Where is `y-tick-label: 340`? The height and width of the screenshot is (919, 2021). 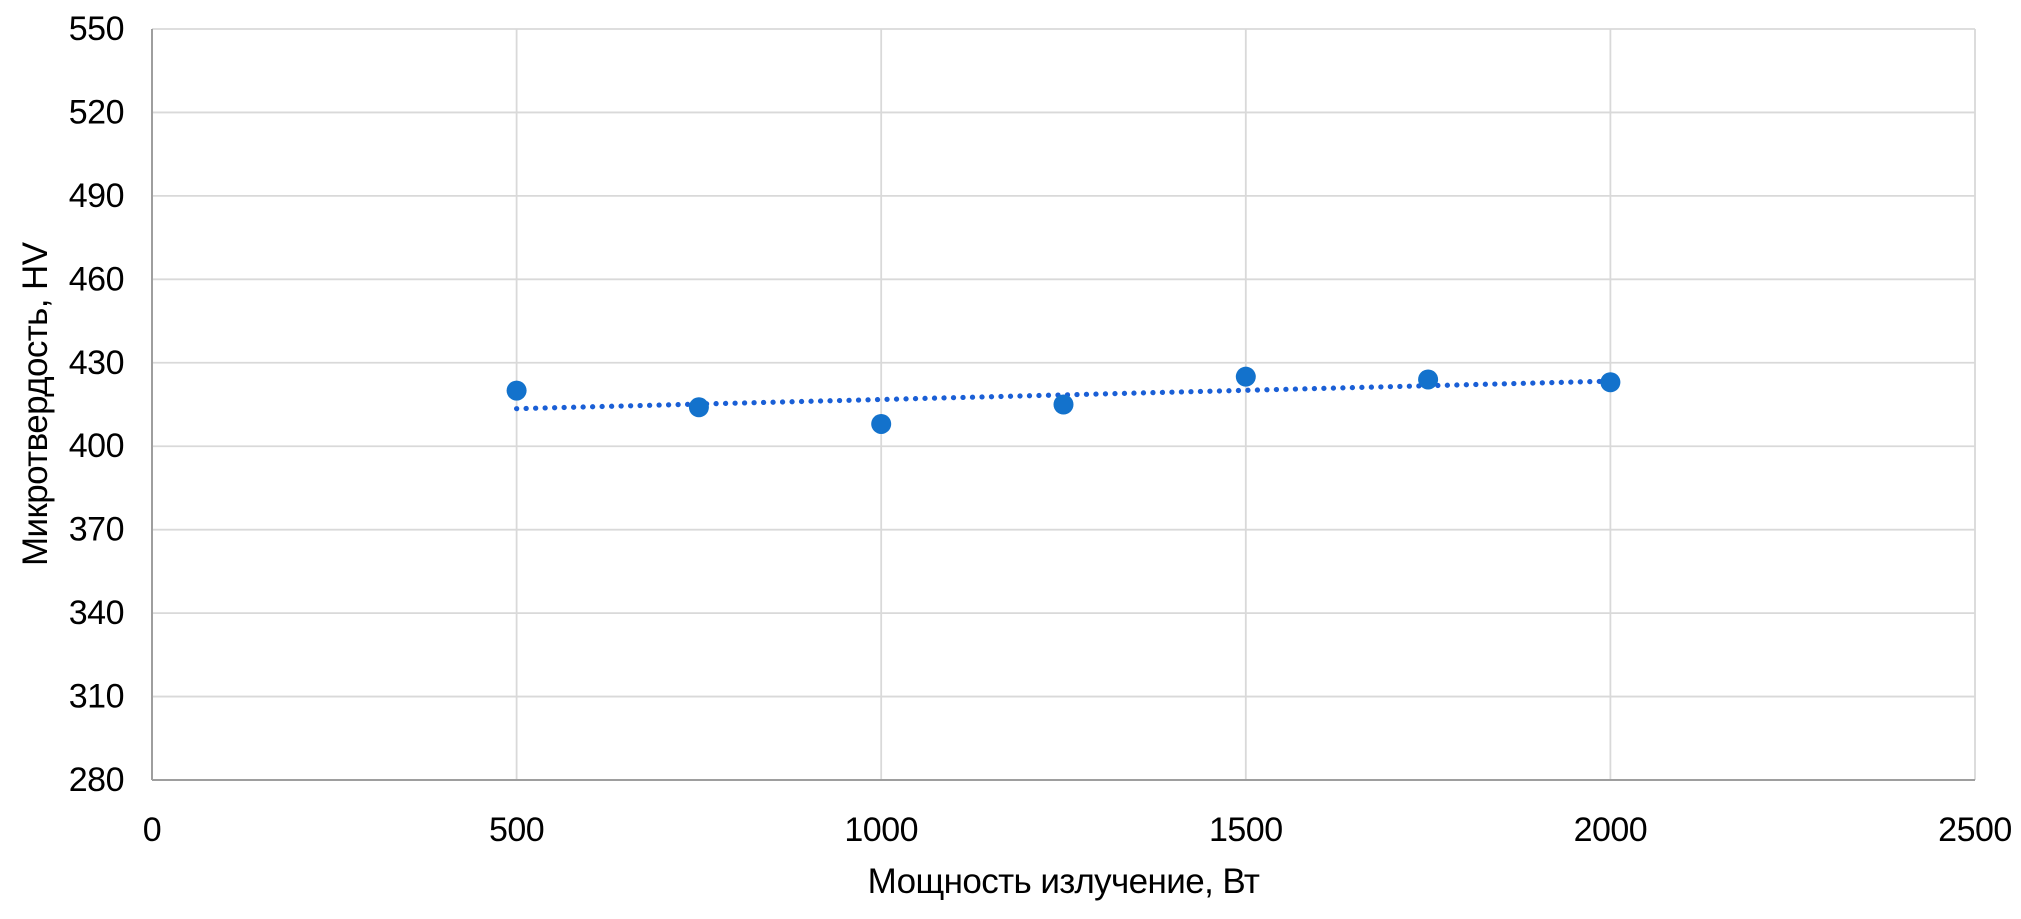 y-tick-label: 340 is located at coordinates (96, 613).